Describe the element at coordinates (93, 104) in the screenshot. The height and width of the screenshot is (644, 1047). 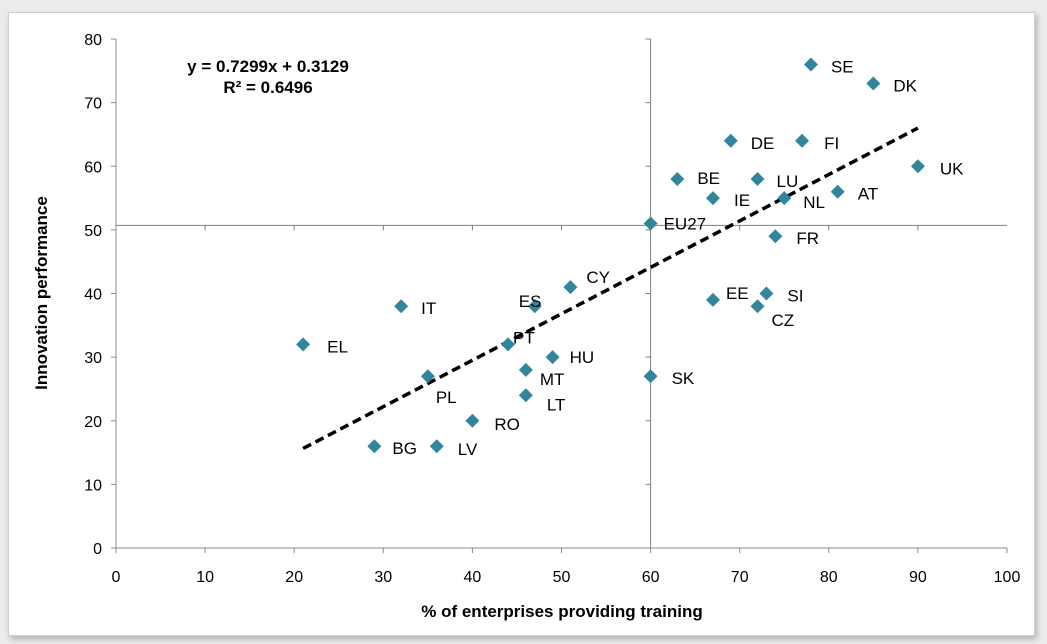
I see `y-tick-label: 70` at that location.